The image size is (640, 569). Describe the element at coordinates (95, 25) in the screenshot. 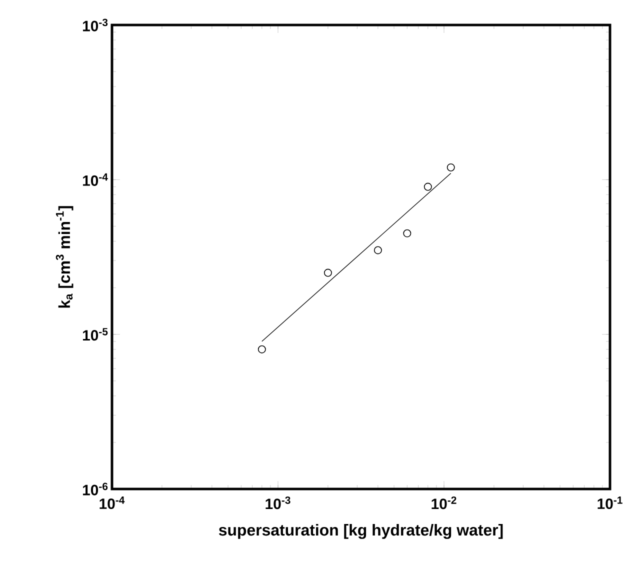

I see `y-tick-label: 10$^{-3}$` at that location.